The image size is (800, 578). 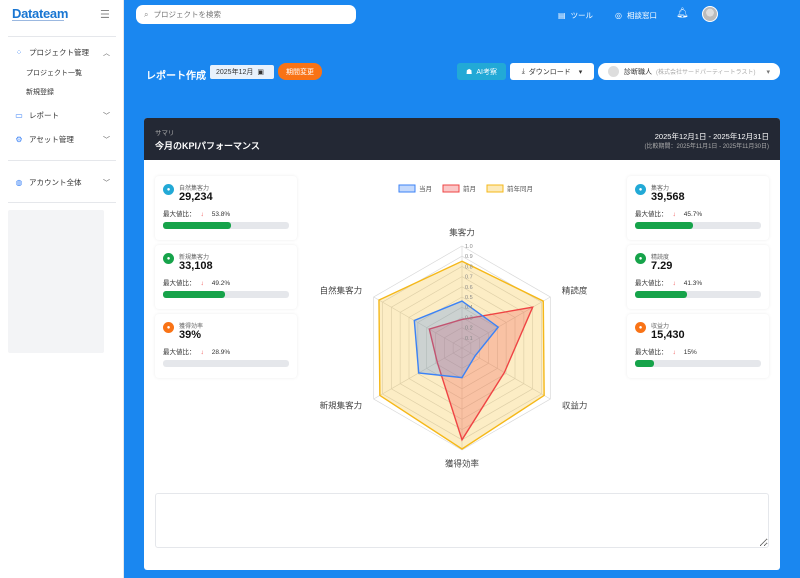 I want to click on tools-menu: ▤ ツール, so click(x=575, y=15).